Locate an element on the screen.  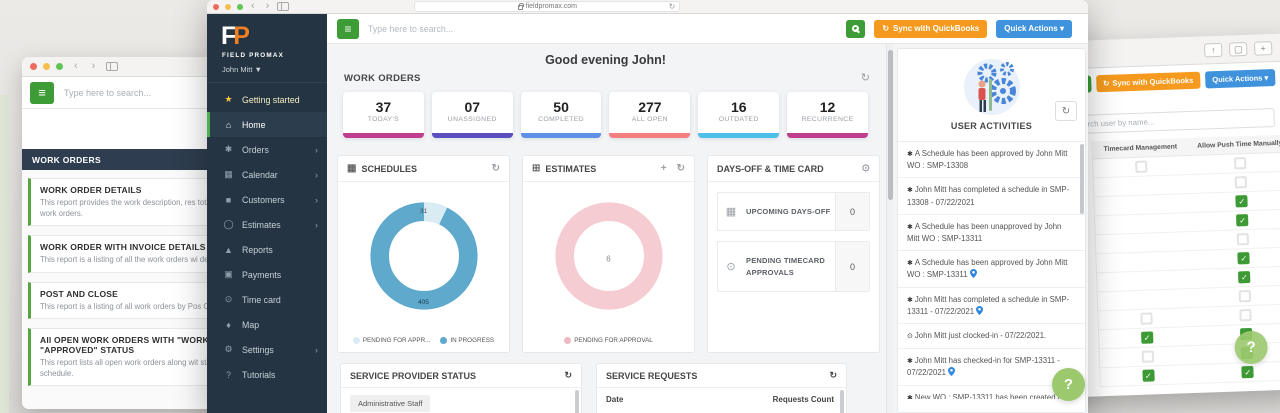
map-pin-icon: ♦ is located at coordinates (228, 324).